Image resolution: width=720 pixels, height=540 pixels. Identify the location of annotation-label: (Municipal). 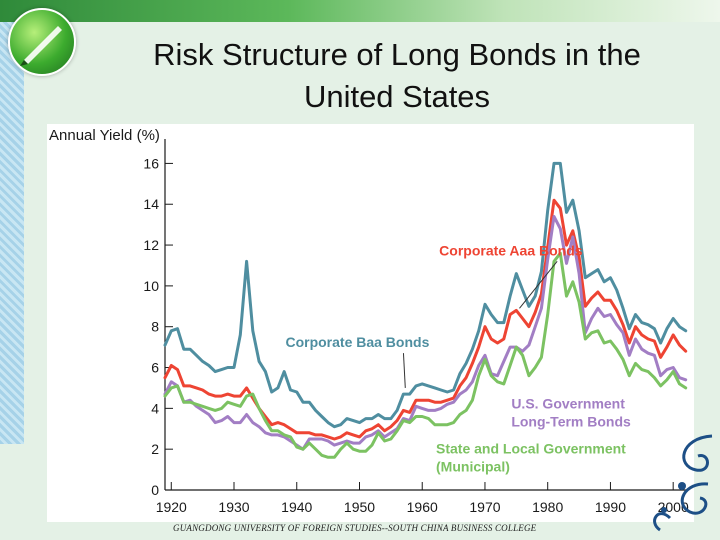
(473, 467).